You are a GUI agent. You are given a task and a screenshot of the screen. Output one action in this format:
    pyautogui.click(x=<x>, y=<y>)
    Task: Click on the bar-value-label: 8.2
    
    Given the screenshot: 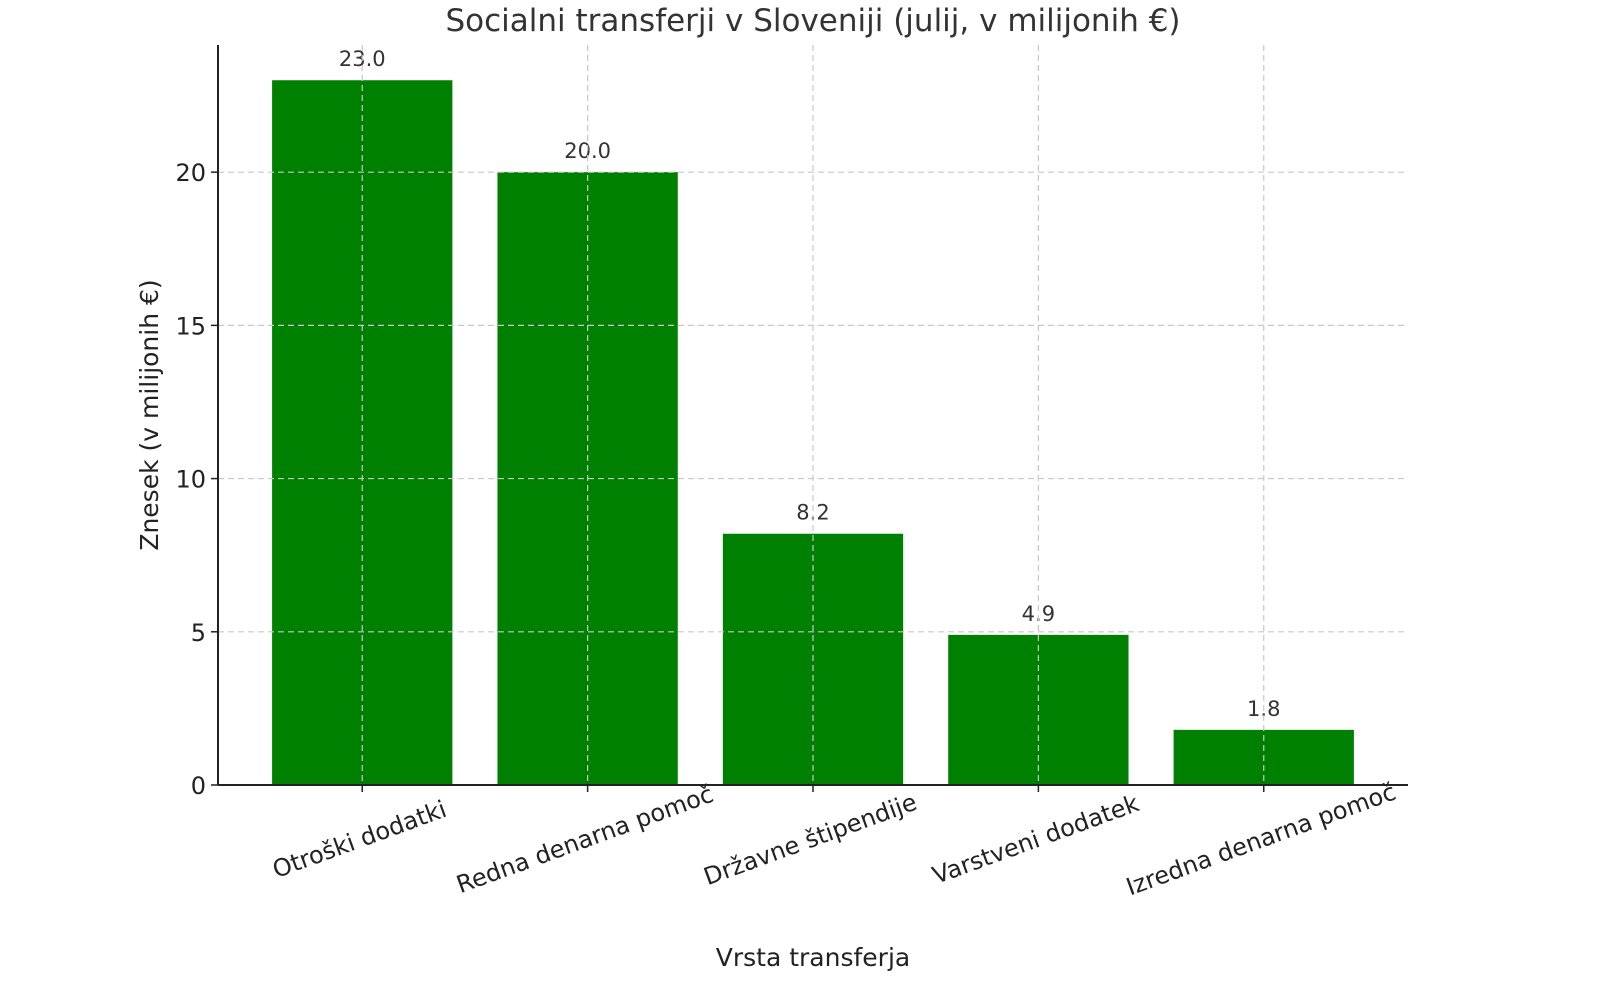 What is the action you would take?
    pyautogui.click(x=812, y=513)
    